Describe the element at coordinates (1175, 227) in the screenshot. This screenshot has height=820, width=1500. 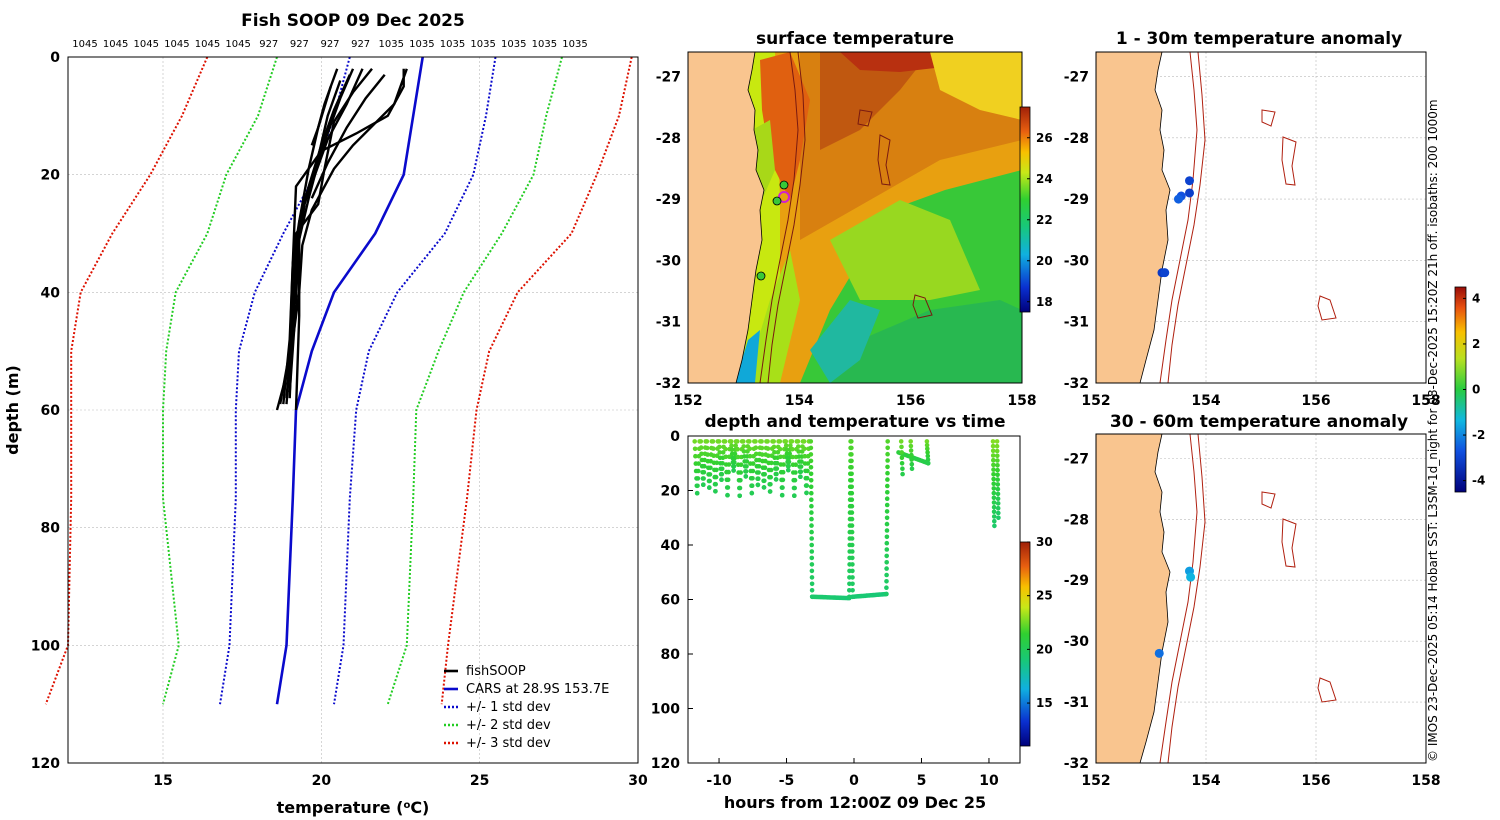
I see `anom1-points` at that location.